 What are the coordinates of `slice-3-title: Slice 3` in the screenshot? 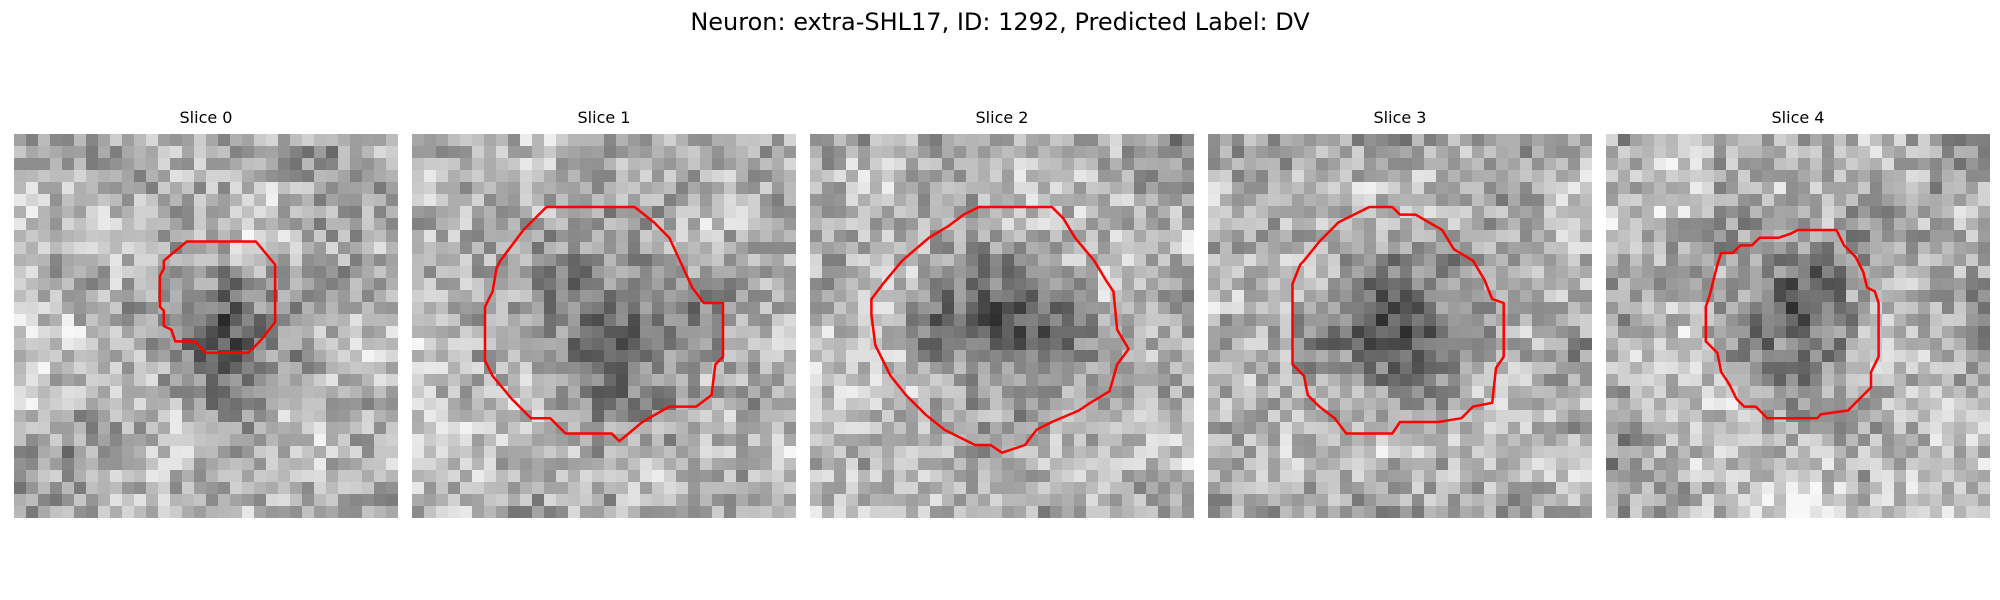 It's located at (1400, 117).